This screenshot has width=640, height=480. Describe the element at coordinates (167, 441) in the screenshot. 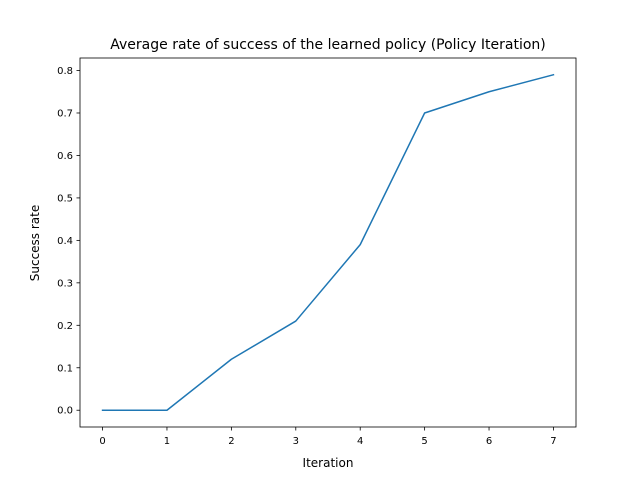

I see `x-tick-label: 1` at that location.